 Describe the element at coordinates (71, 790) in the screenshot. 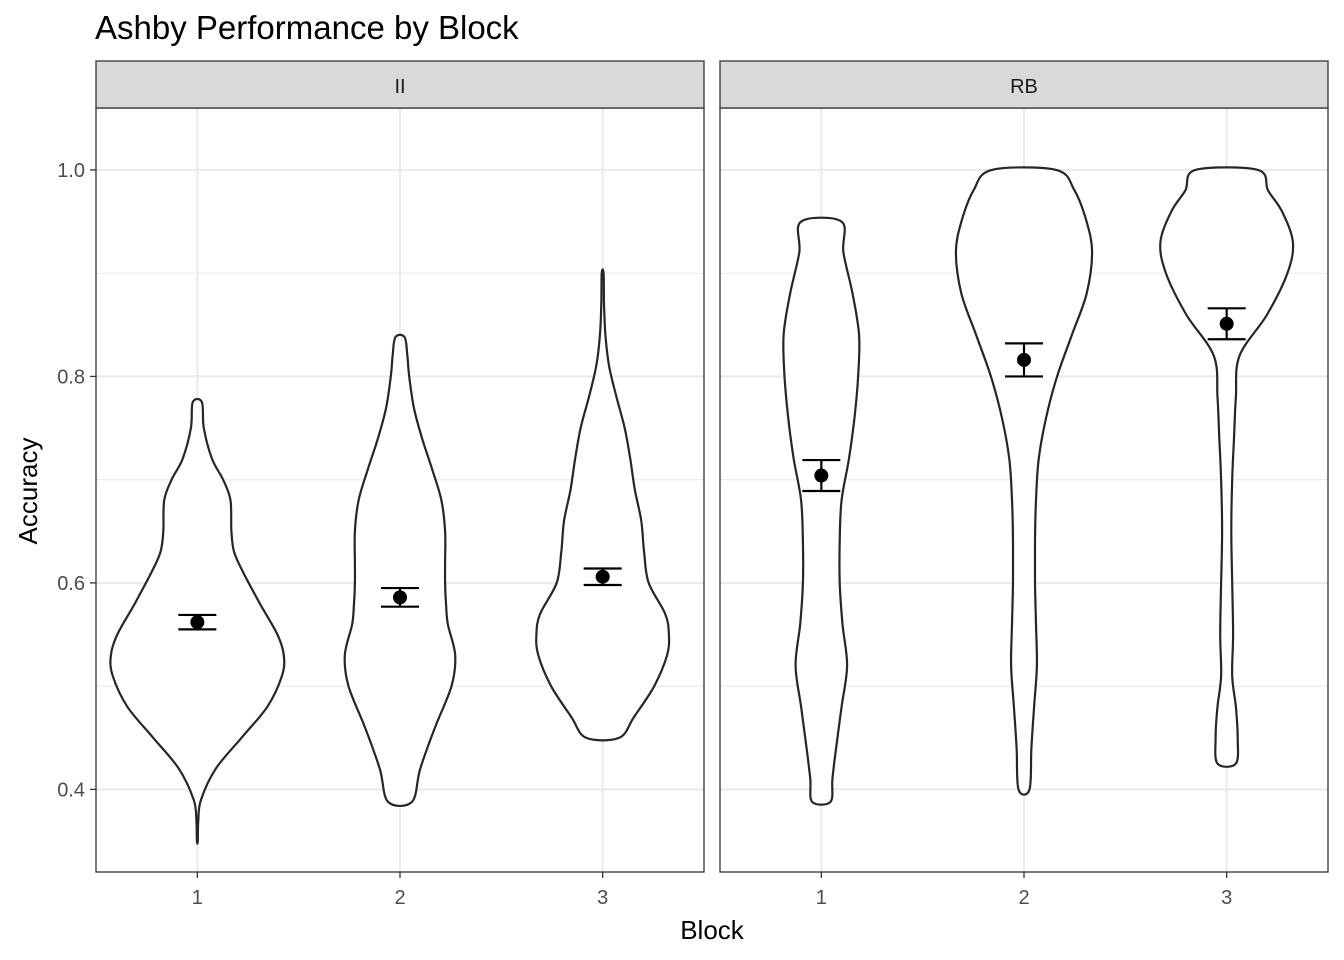

I see `y-tick-label: 0.4` at that location.